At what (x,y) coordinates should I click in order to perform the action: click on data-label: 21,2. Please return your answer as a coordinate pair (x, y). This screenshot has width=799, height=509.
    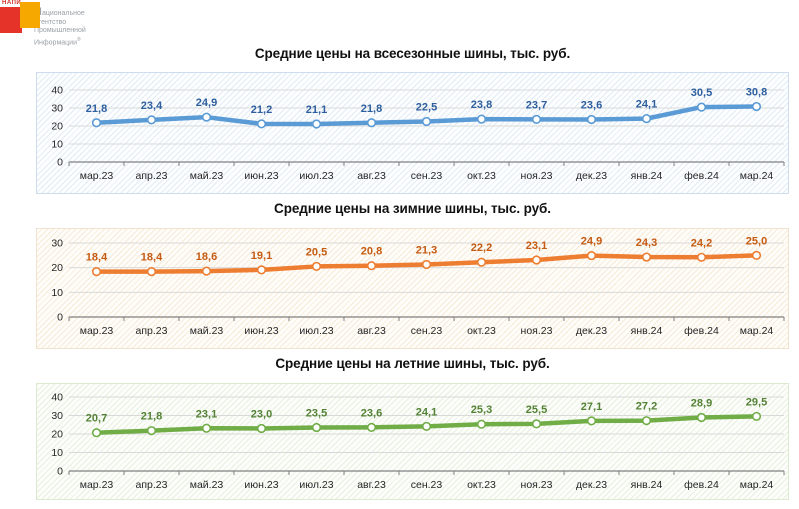
    Looking at the image, I should click on (261, 110).